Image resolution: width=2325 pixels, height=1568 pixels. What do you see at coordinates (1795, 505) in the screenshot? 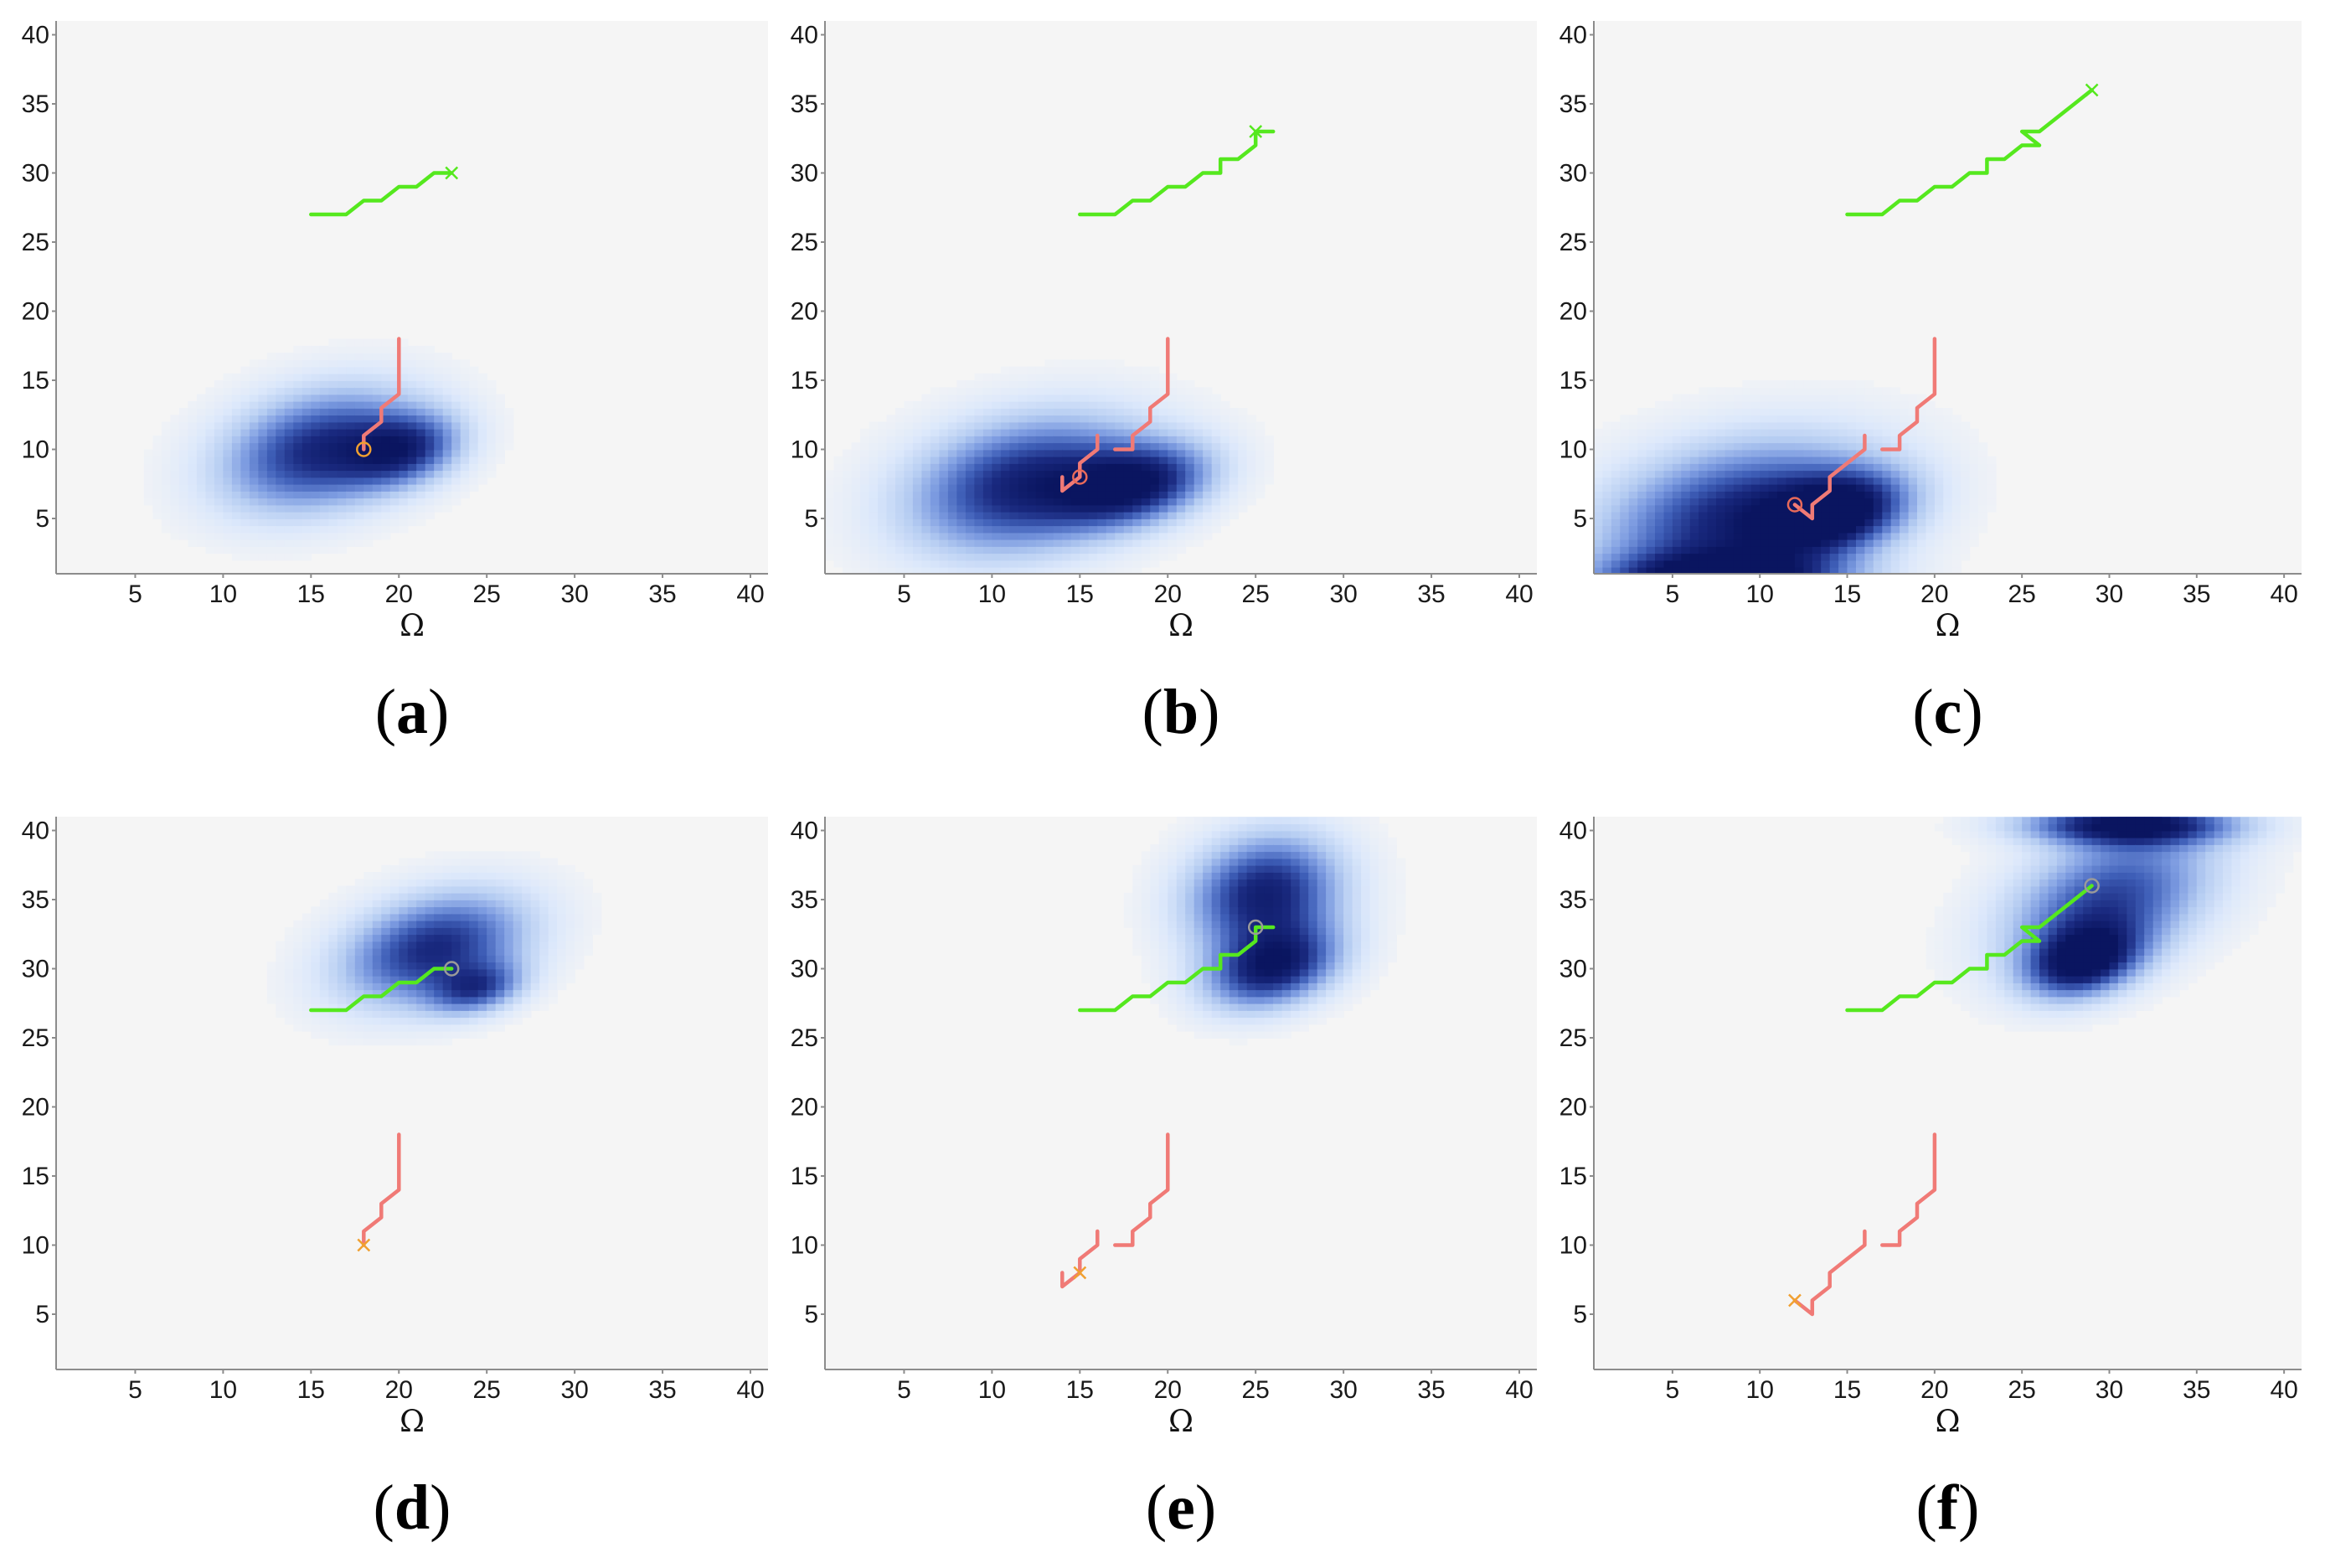
I see `marker-circle` at bounding box center [1795, 505].